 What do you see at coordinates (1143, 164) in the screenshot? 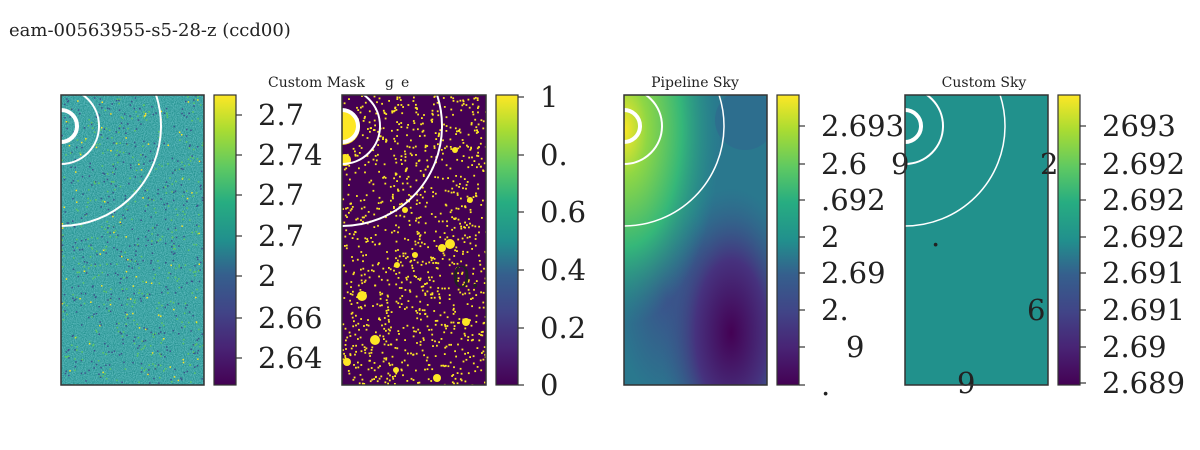
I see `colorbar-tick-label: 2.692` at bounding box center [1143, 164].